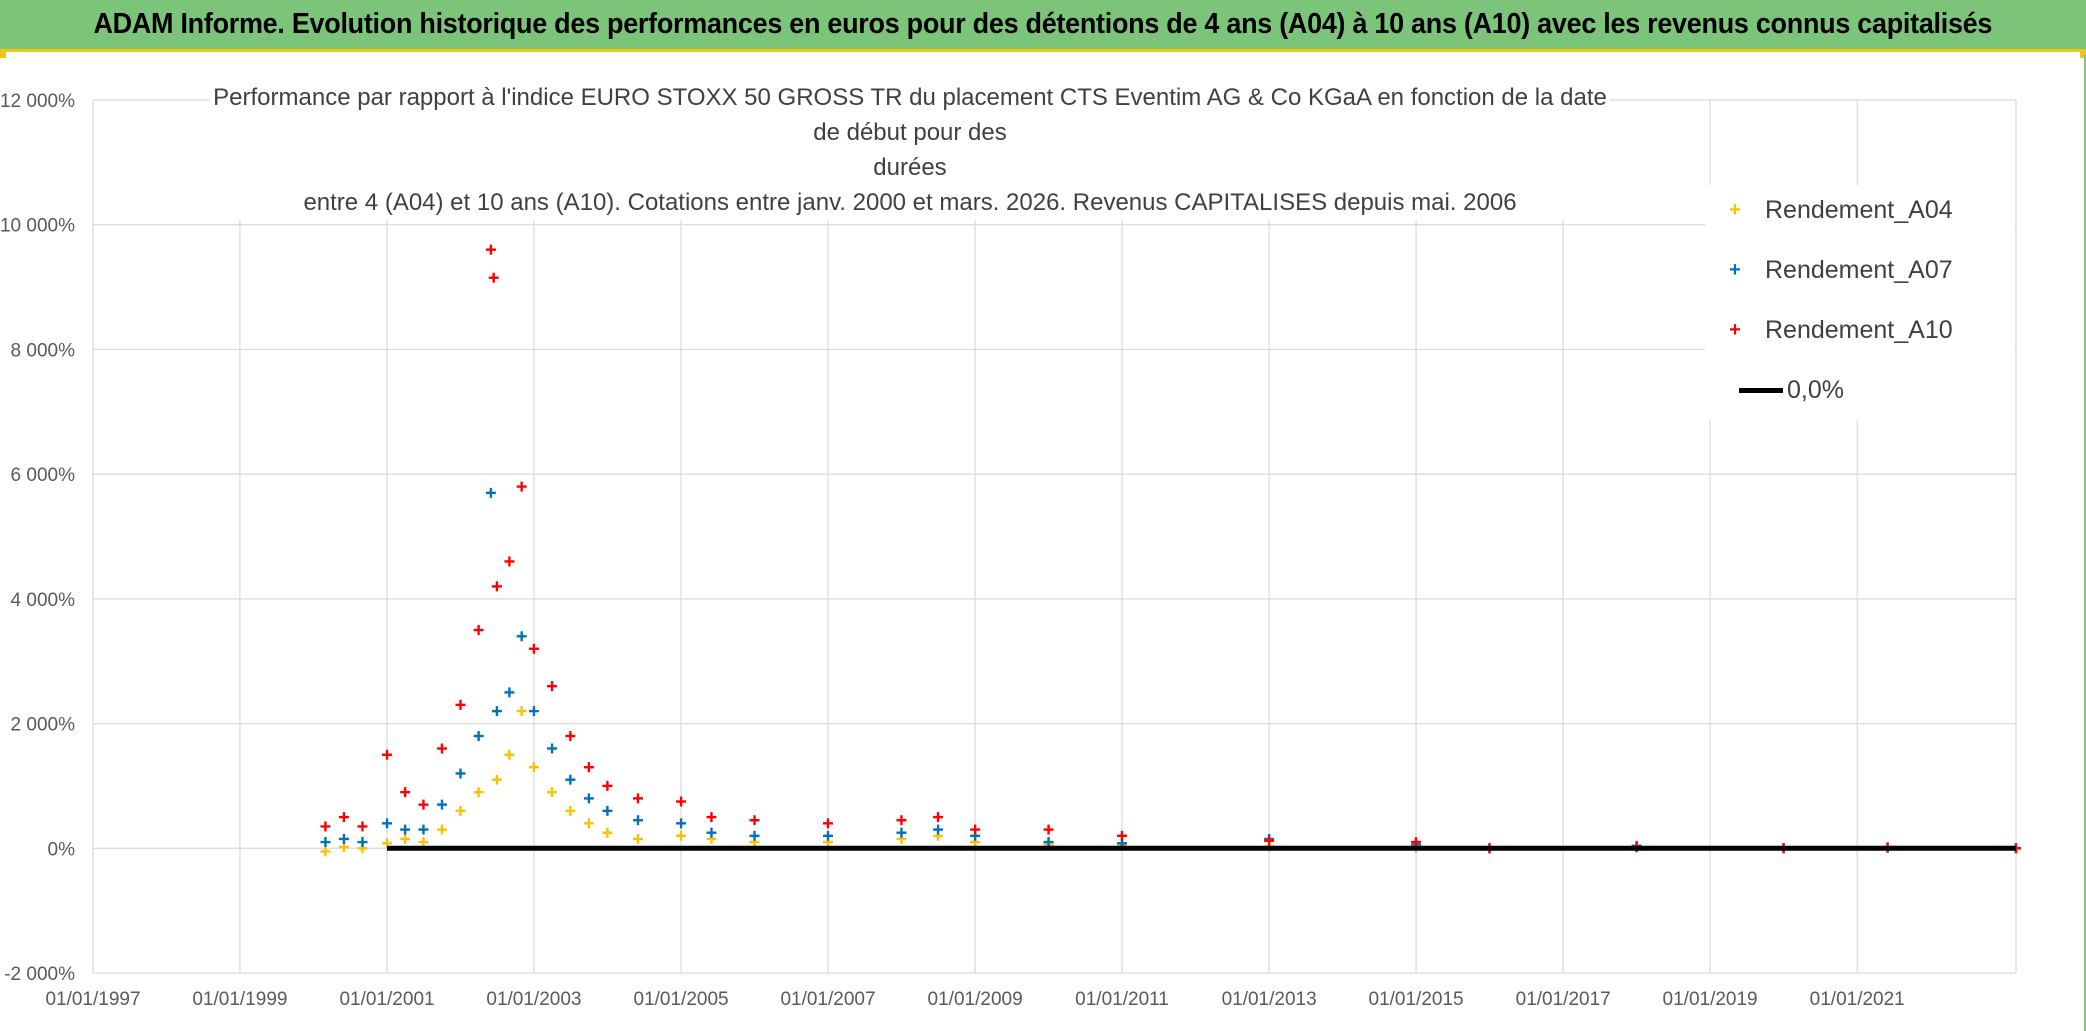 The image size is (2086, 1031). I want to click on x-tick-label: 01/01/2021, so click(1857, 999).